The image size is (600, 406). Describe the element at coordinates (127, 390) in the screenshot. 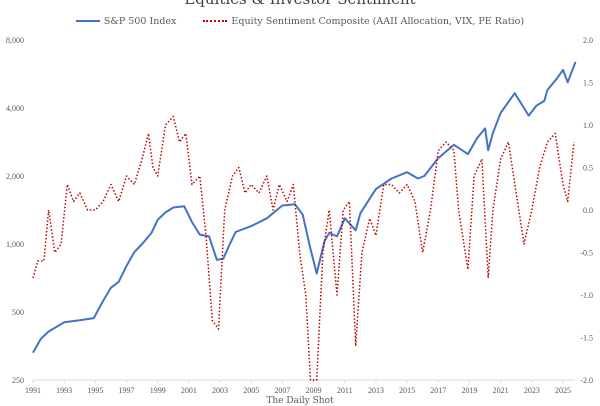

I see `x-tick-label: 1997` at that location.